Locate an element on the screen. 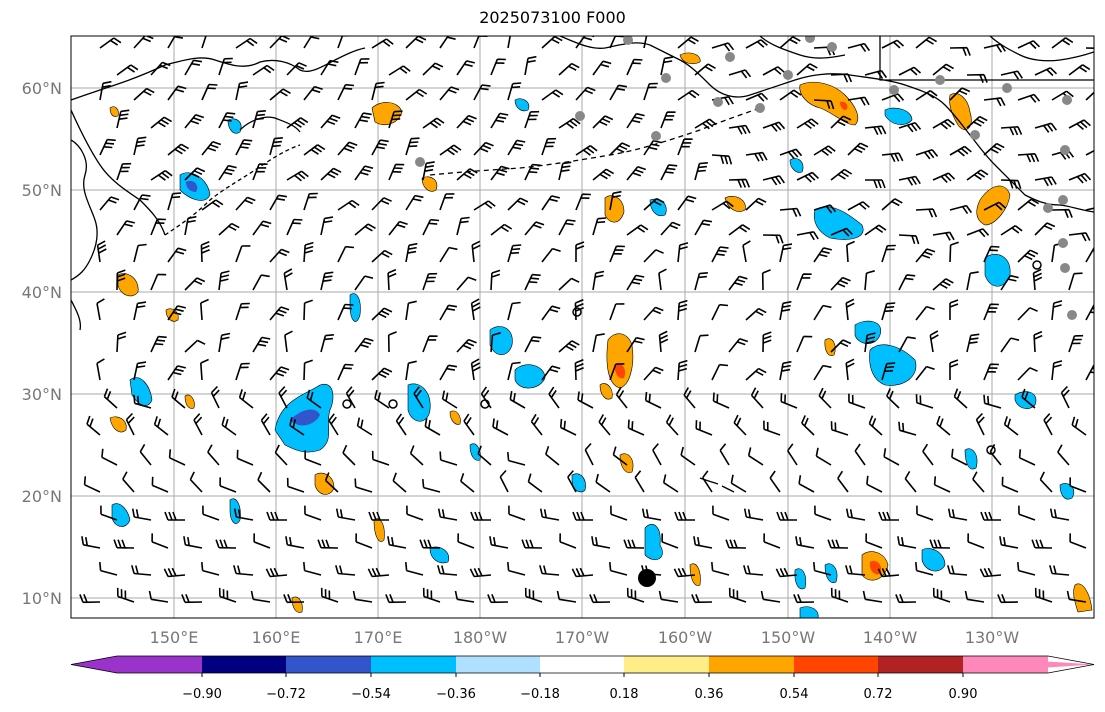 The width and height of the screenshot is (1105, 712). colorbar-tick-label: −0.18 is located at coordinates (540, 694).